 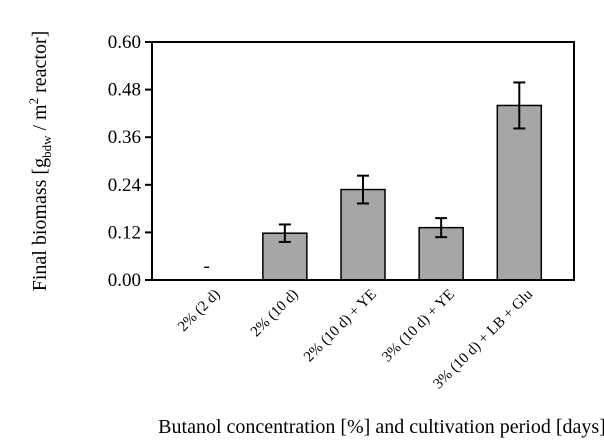 I want to click on no-growth-annotation: -, so click(x=207, y=266).